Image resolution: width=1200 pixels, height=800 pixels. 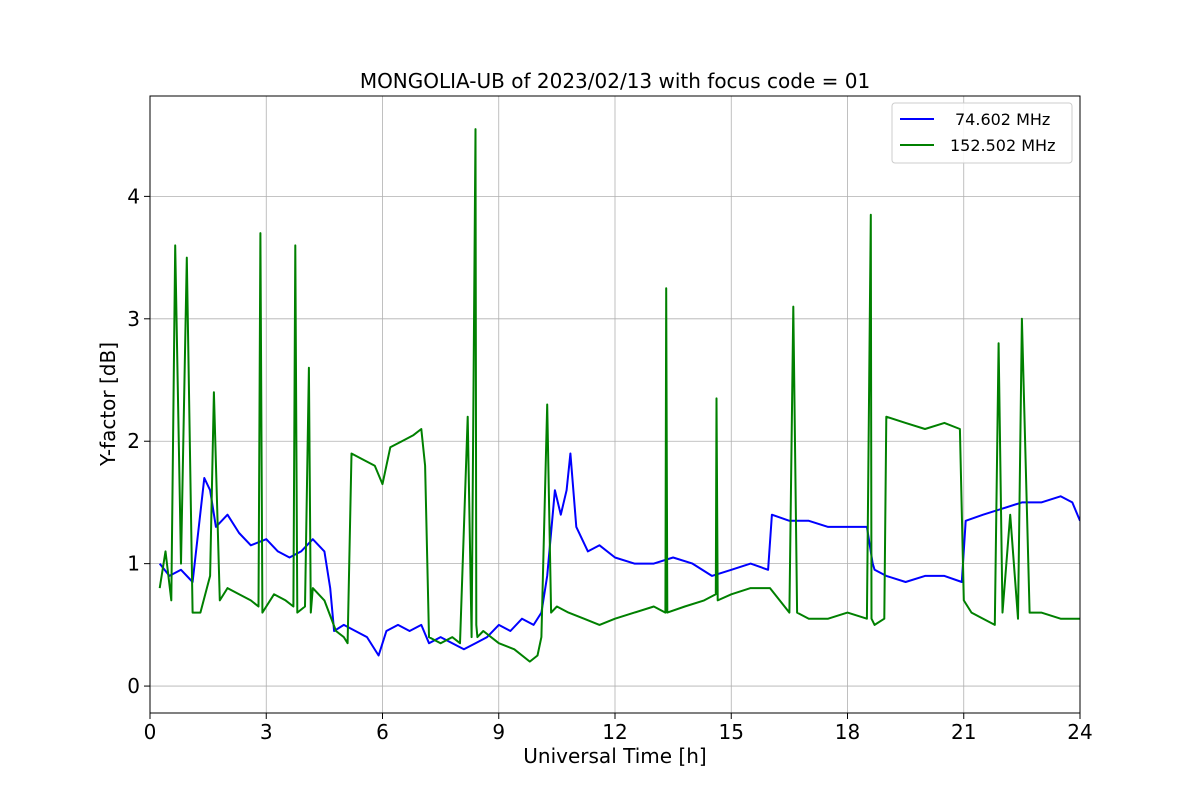 I want to click on legend-label-series-1: 74.602 MHz, so click(x=1002, y=119).